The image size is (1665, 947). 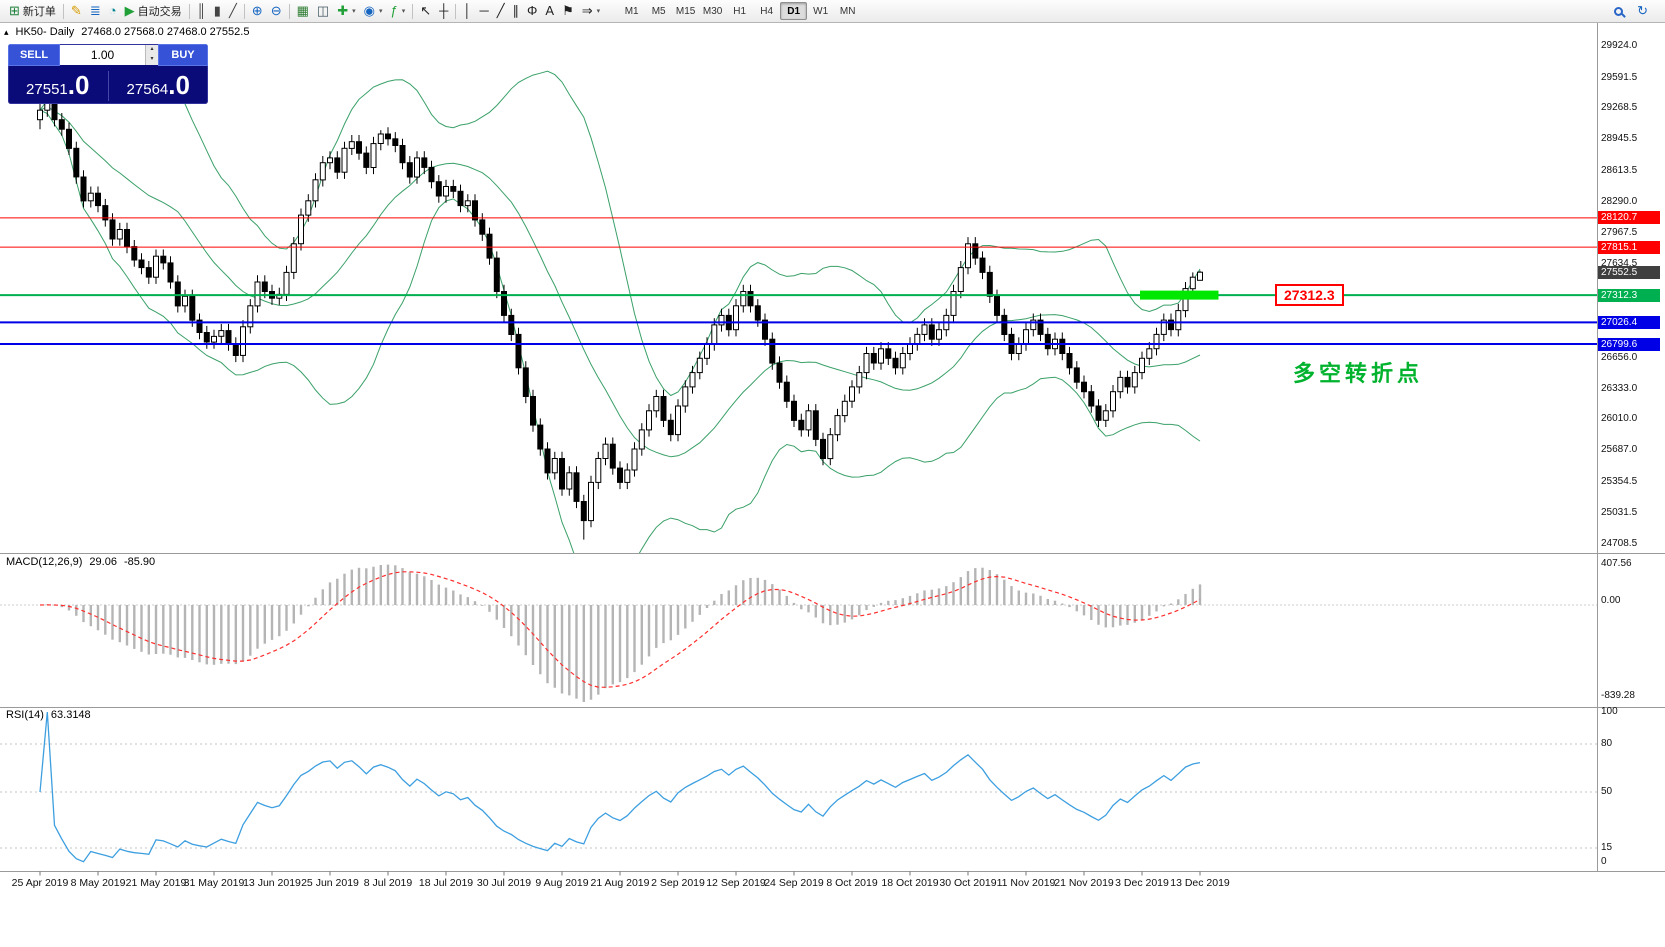 I want to click on new-order-button: ⊞ 新订单, so click(x=32, y=11).